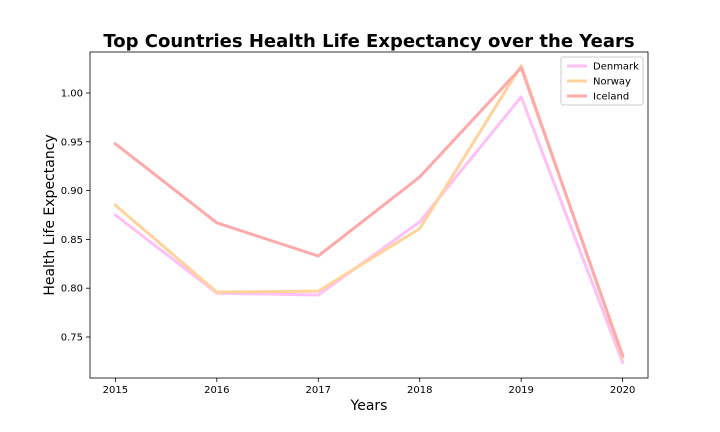  I want to click on y-tick-label: 0.80, so click(72, 289).